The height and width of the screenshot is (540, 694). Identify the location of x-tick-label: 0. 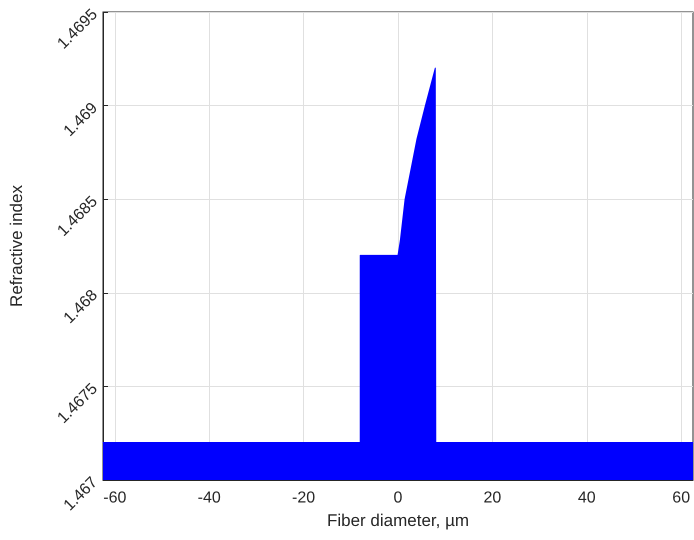
(398, 498).